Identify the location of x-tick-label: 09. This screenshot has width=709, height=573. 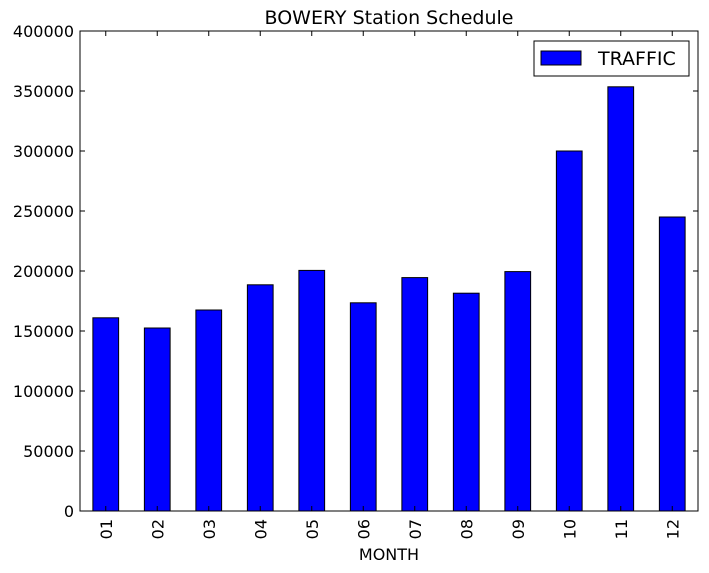
(518, 529).